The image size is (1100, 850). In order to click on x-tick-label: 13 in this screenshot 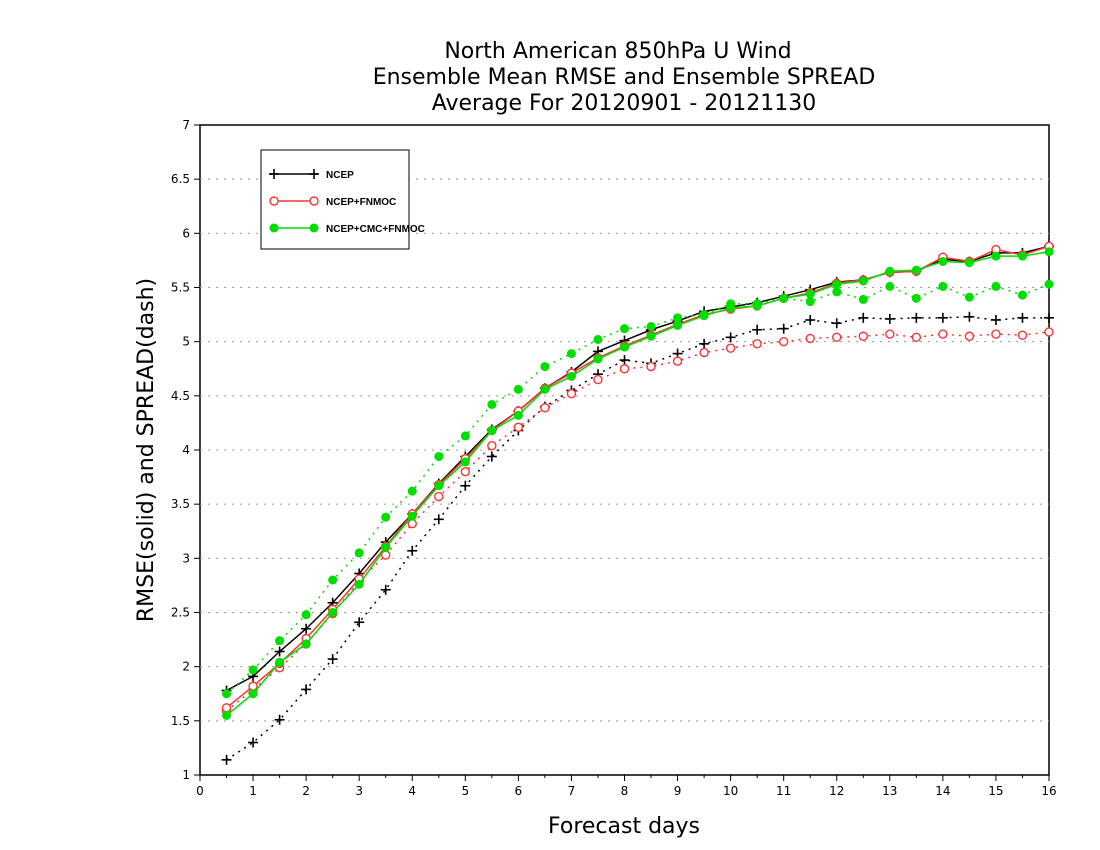, I will do `click(889, 791)`.